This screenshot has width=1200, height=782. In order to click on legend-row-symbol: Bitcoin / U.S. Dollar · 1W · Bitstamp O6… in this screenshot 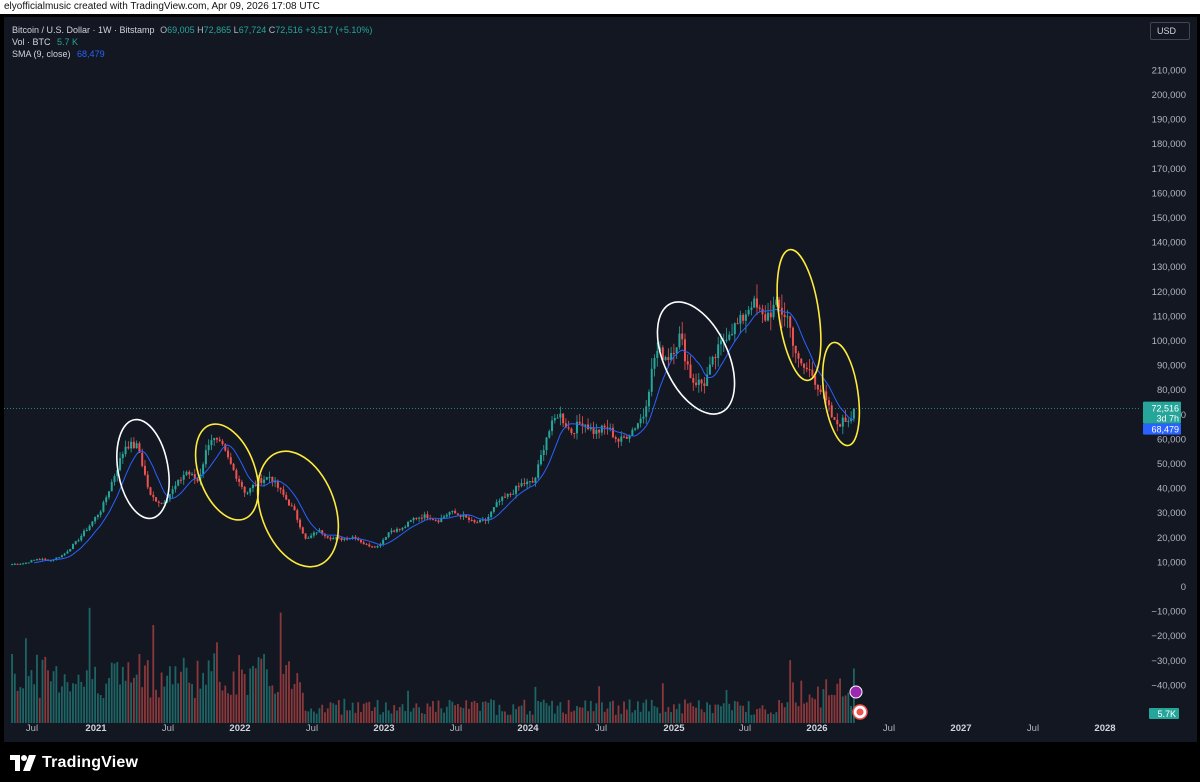, I will do `click(192, 30)`.